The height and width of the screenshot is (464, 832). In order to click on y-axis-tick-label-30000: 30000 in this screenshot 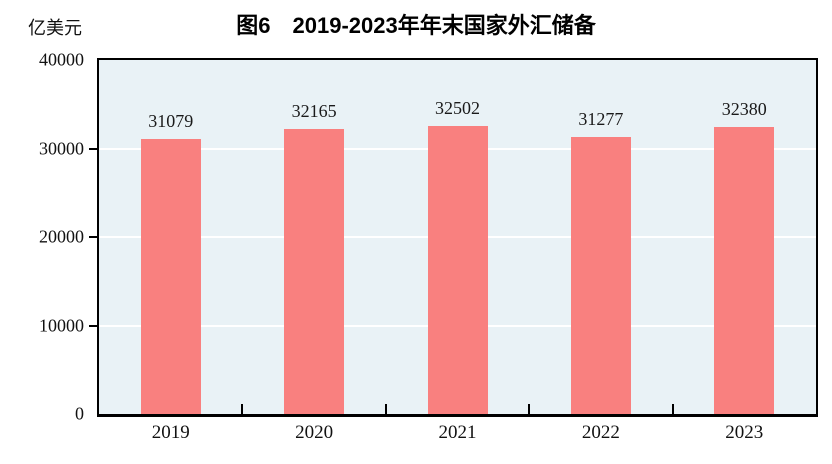, I will do `click(61, 148)`.